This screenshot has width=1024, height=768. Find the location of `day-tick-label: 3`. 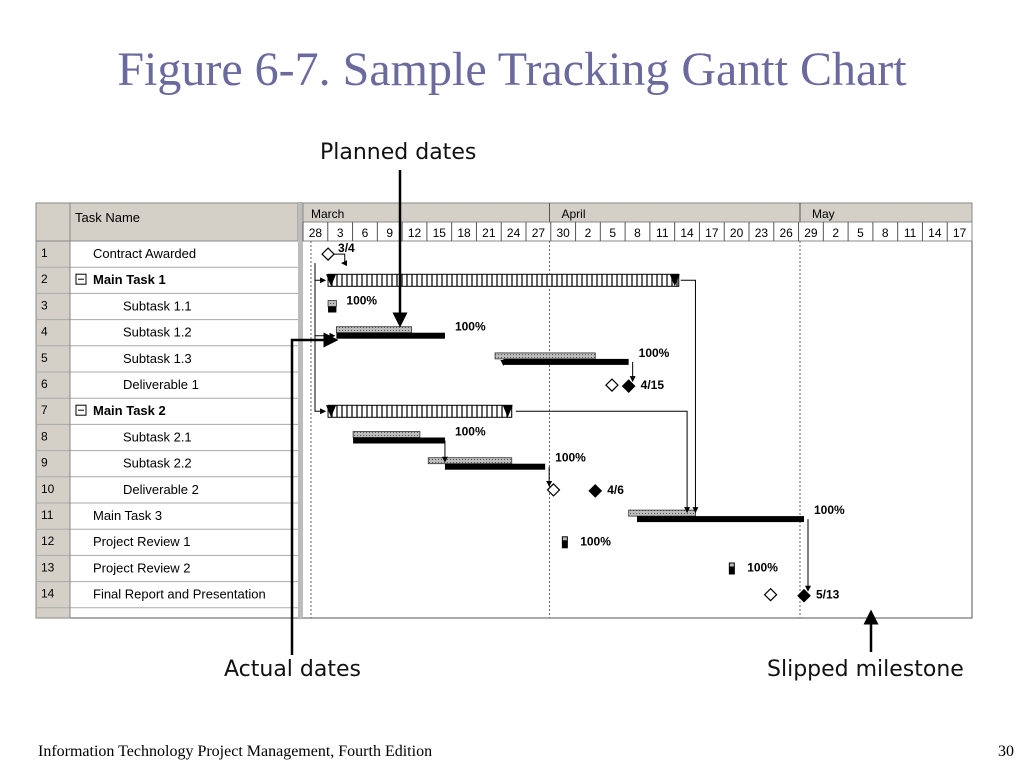

day-tick-label: 3 is located at coordinates (340, 233).